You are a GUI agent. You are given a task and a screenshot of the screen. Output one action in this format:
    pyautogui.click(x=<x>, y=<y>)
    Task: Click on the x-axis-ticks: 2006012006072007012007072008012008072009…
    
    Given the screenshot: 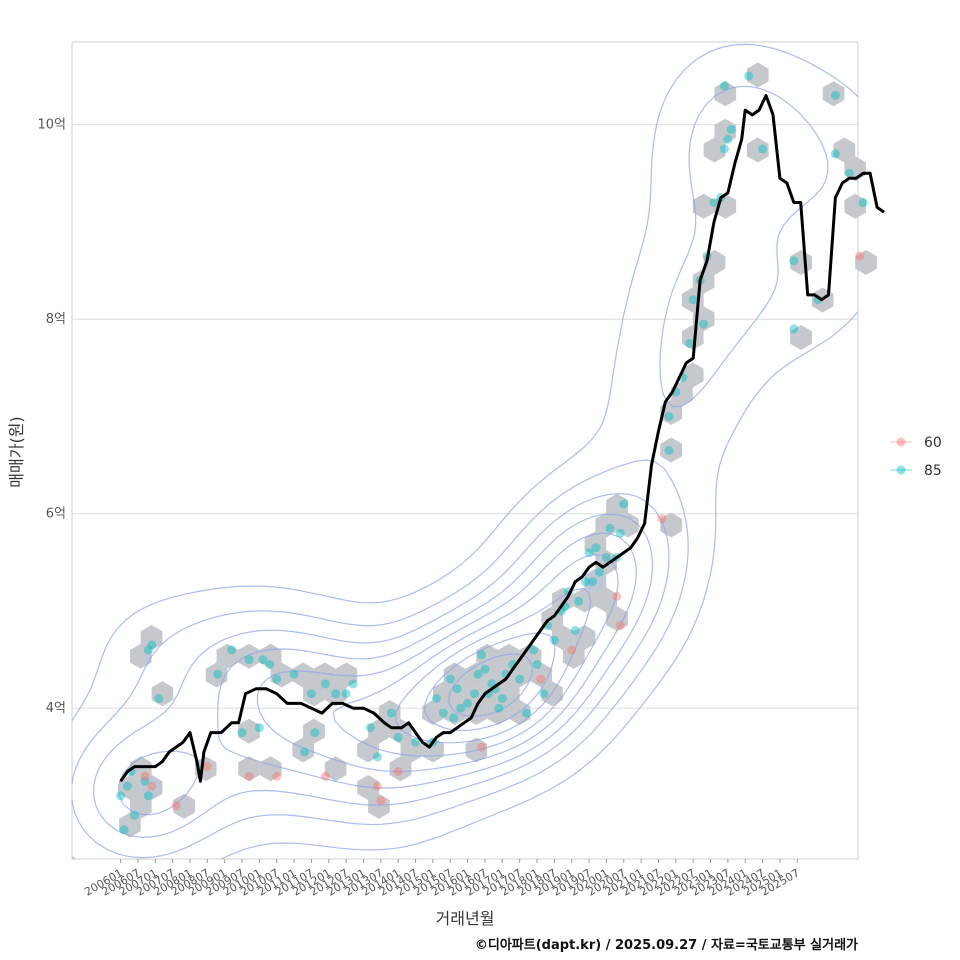 What is the action you would take?
    pyautogui.click(x=442, y=879)
    